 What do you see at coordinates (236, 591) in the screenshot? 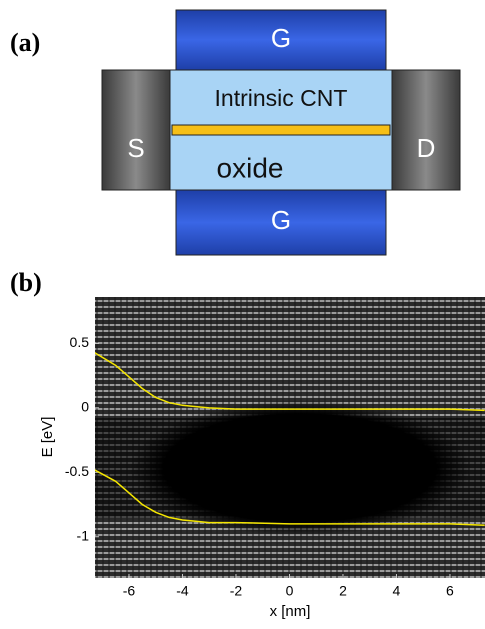
I see `x-tick-label: -2` at bounding box center [236, 591].